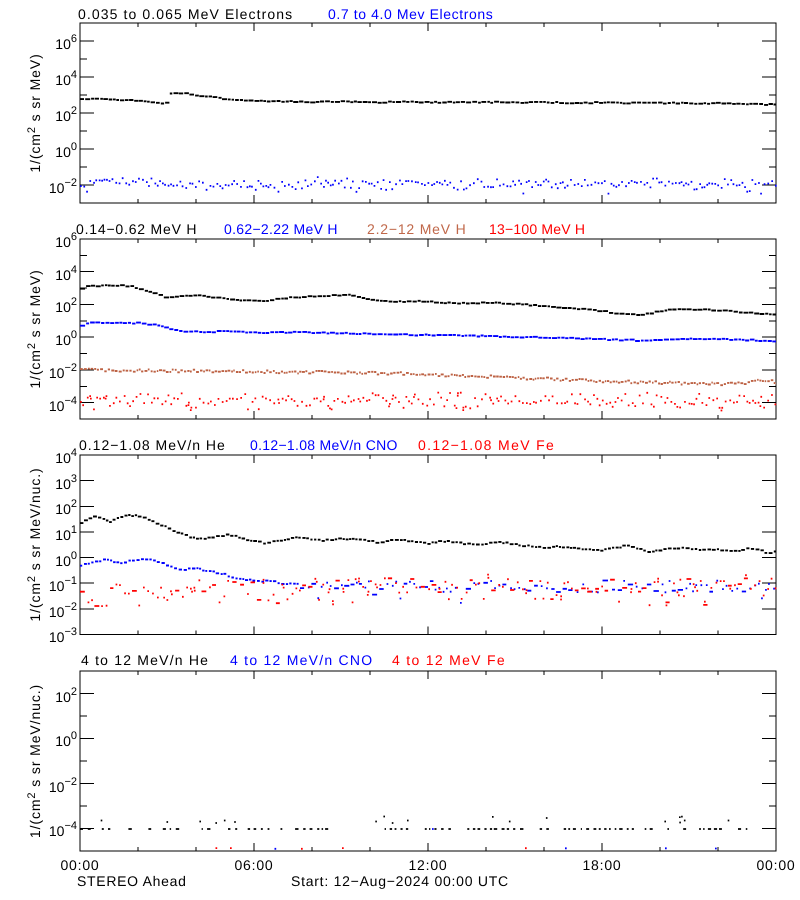 The width and height of the screenshot is (800, 900). What do you see at coordinates (449, 660) in the screenshot?
I see `svg-text: 4 to 12 MeV Fe` at bounding box center [449, 660].